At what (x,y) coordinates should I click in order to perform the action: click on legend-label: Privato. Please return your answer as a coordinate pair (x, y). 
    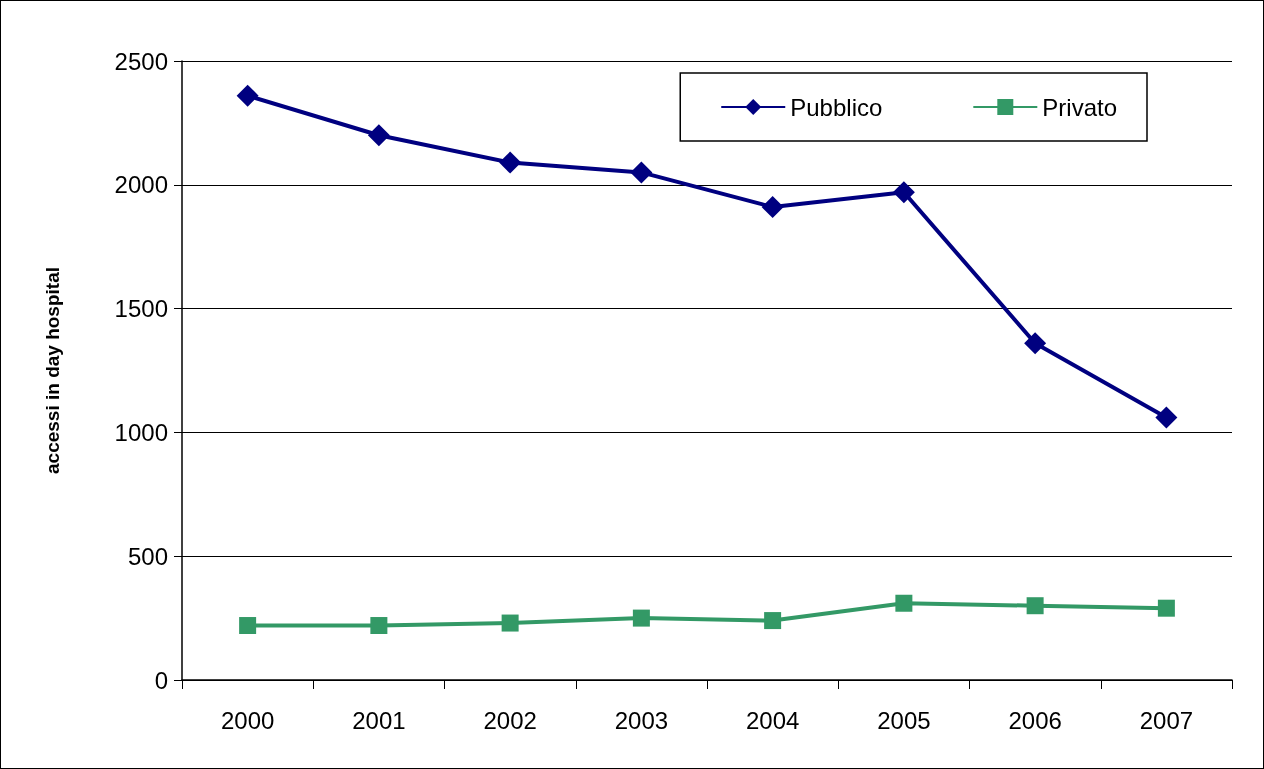
    Looking at the image, I should click on (1080, 107).